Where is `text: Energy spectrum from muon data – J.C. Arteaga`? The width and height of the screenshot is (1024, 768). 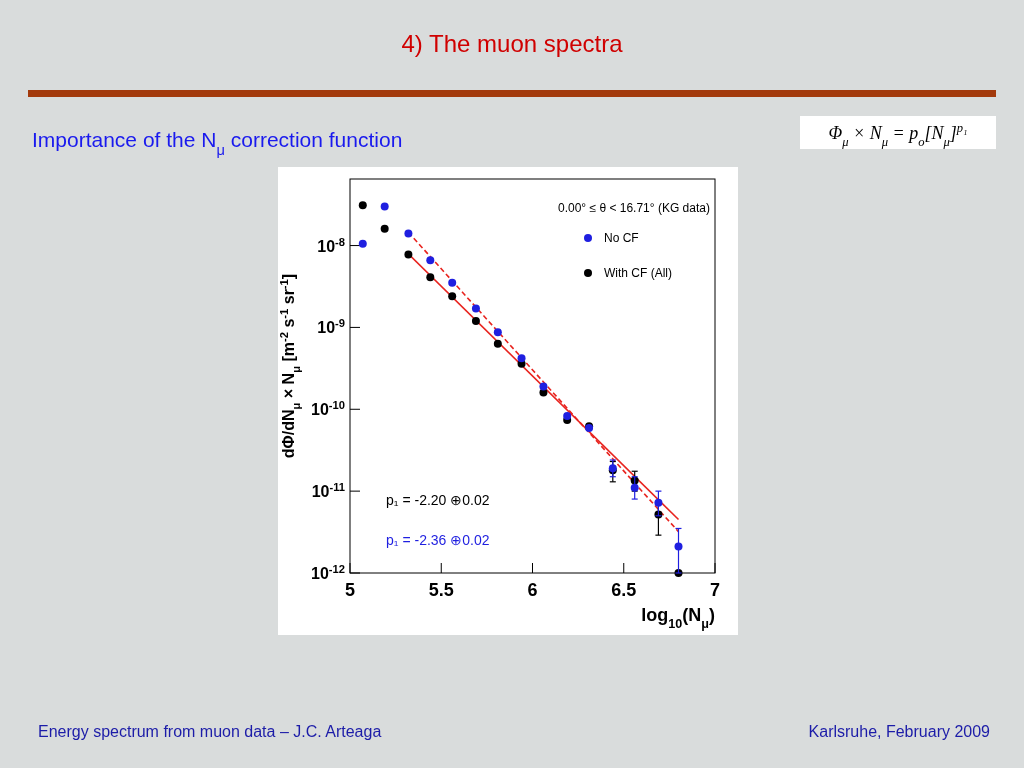
text: Energy spectrum from muon data – J.C. Arteaga is located at coordinates (210, 731).